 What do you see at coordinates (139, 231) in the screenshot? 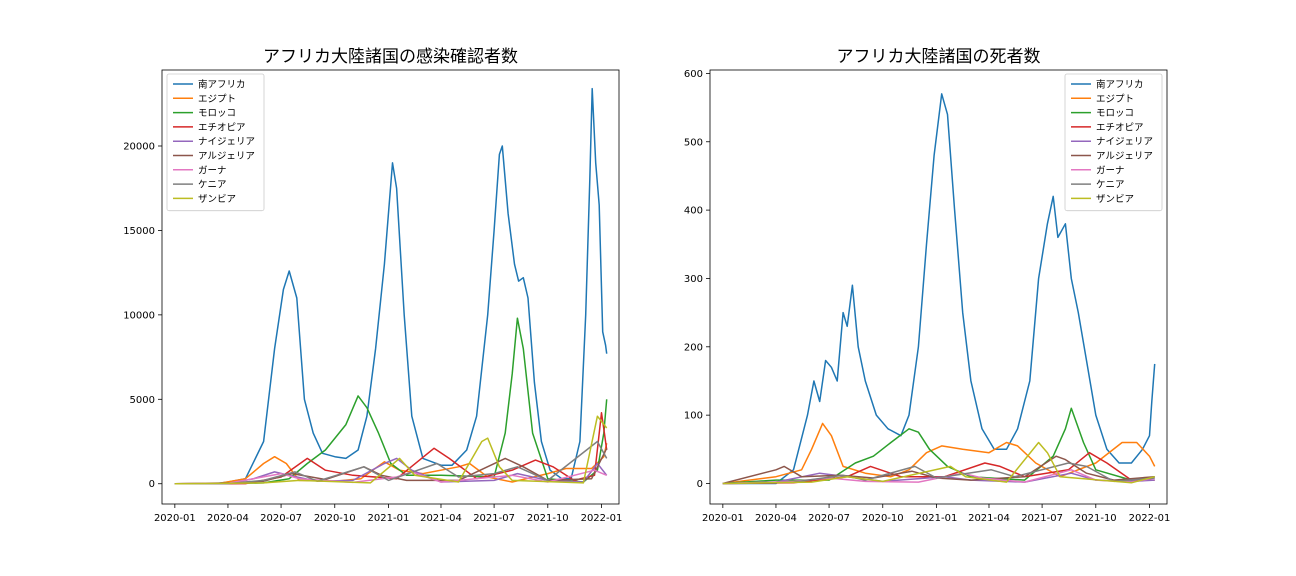
I see `y-tick-label: 15000` at bounding box center [139, 231].